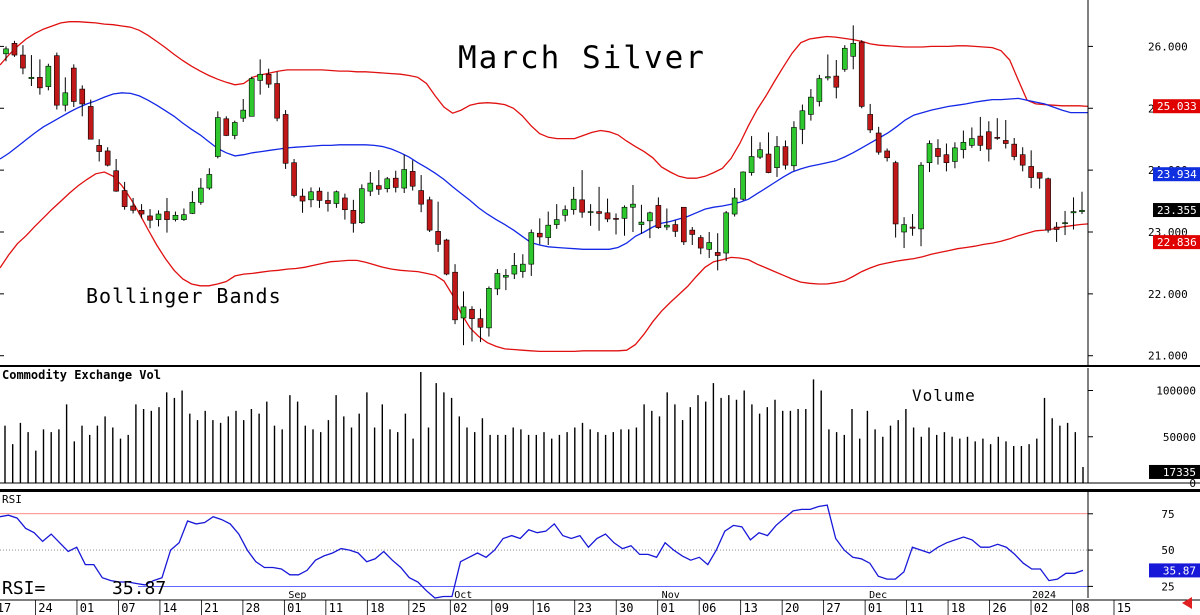 This screenshot has height=615, width=1200. I want to click on x-tick-label: 02, so click(1041, 608).